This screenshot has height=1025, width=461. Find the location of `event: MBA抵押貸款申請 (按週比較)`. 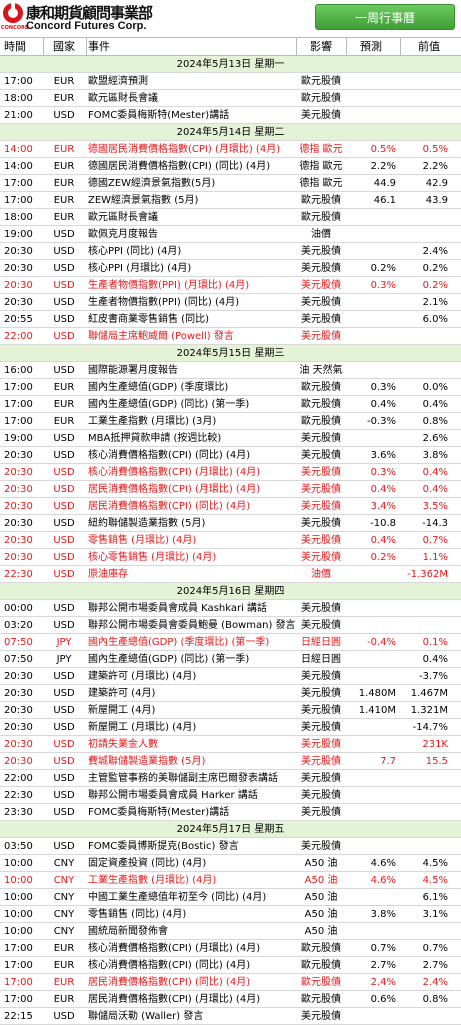

event: MBA抵押貸款申請 (按週比較) is located at coordinates (155, 438).